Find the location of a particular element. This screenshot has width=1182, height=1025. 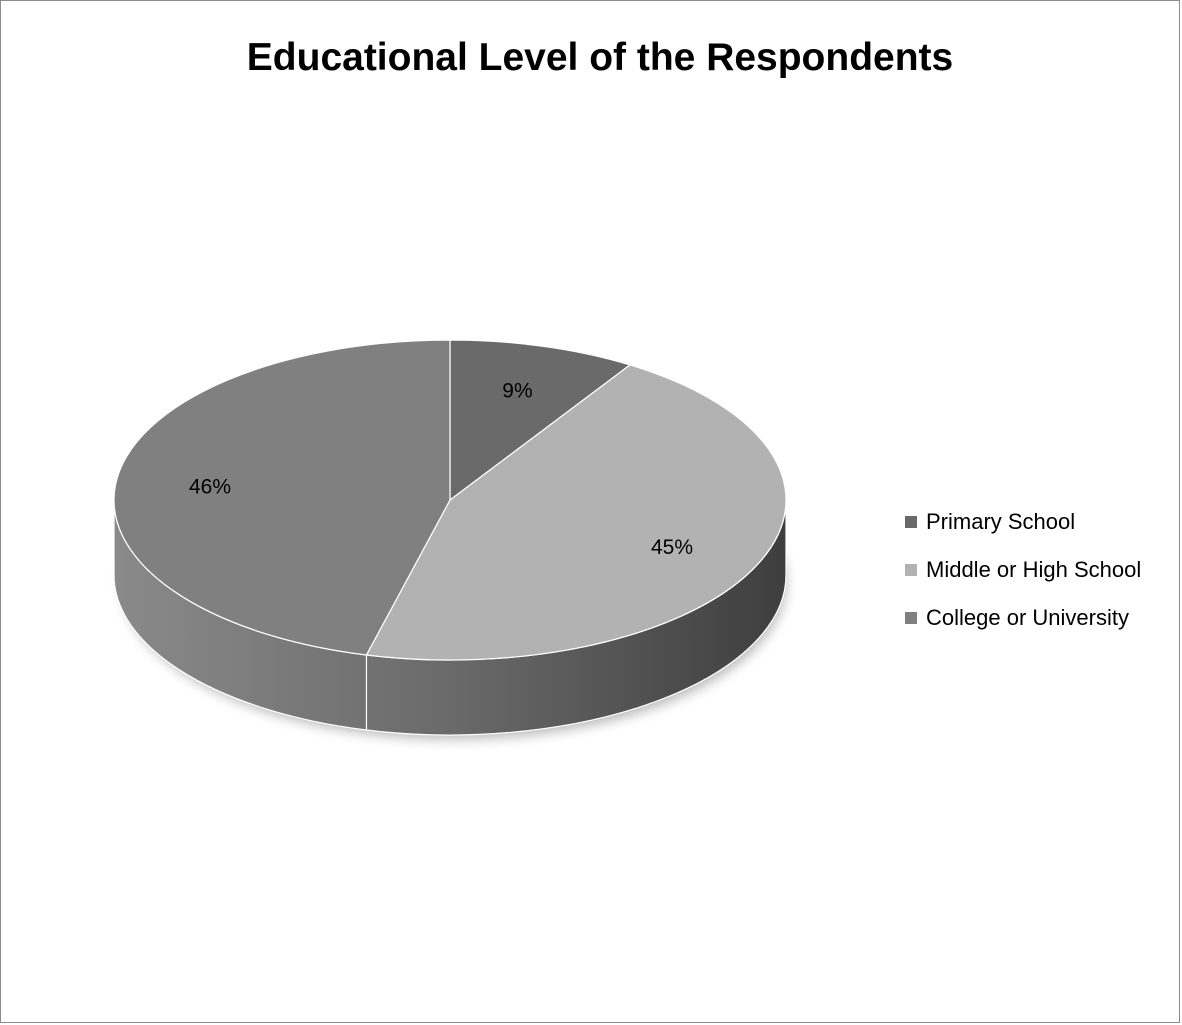

pie-slice-middle-or-high-school is located at coordinates (576, 512).